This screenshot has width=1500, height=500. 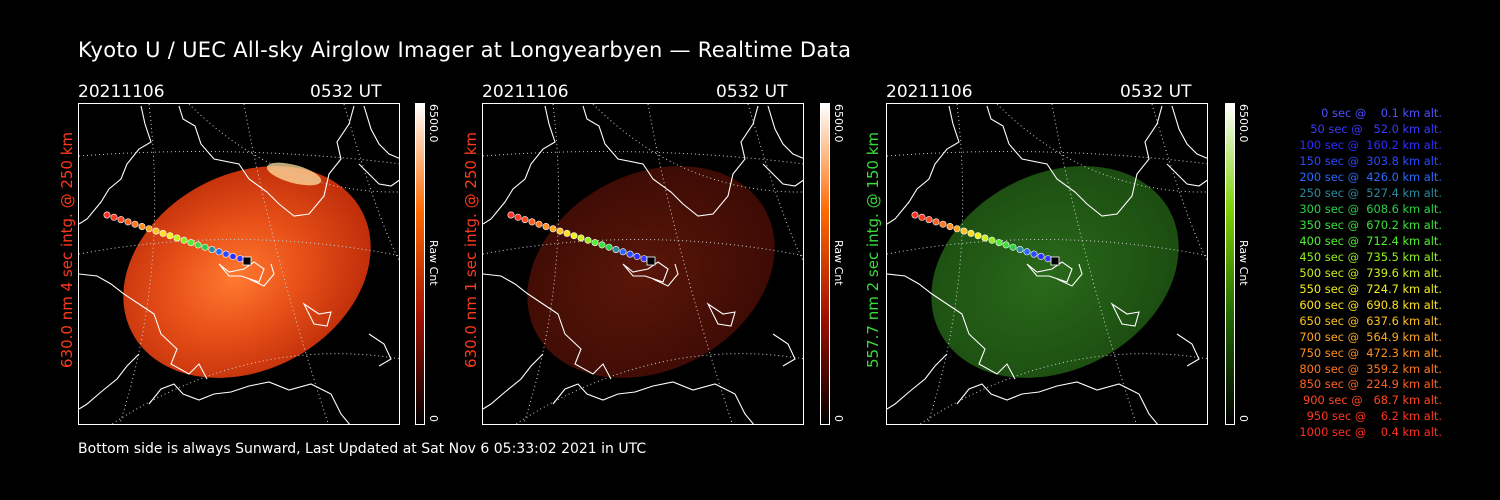 I want to click on legend-row: 950 sec @ 6.2 km alt., so click(x=1372, y=416).